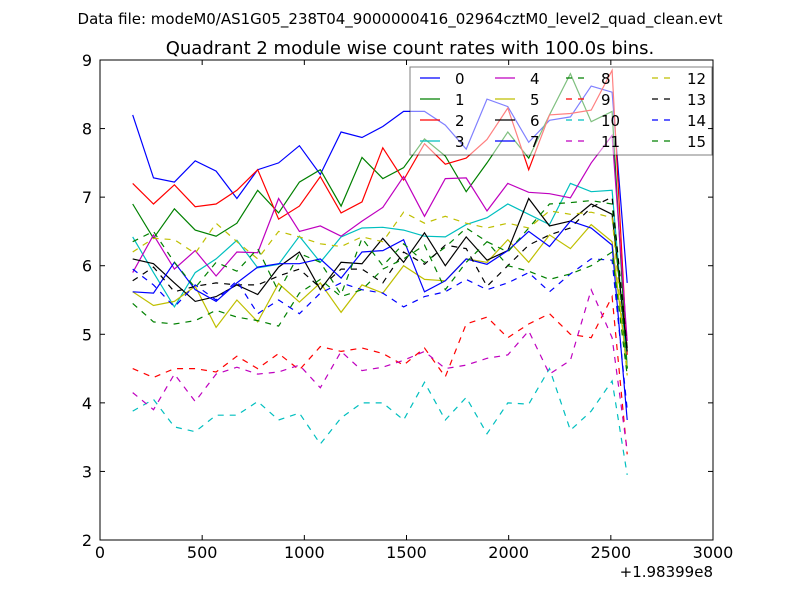  What do you see at coordinates (610, 142) in the screenshot?
I see `legend-label: 11` at bounding box center [610, 142].